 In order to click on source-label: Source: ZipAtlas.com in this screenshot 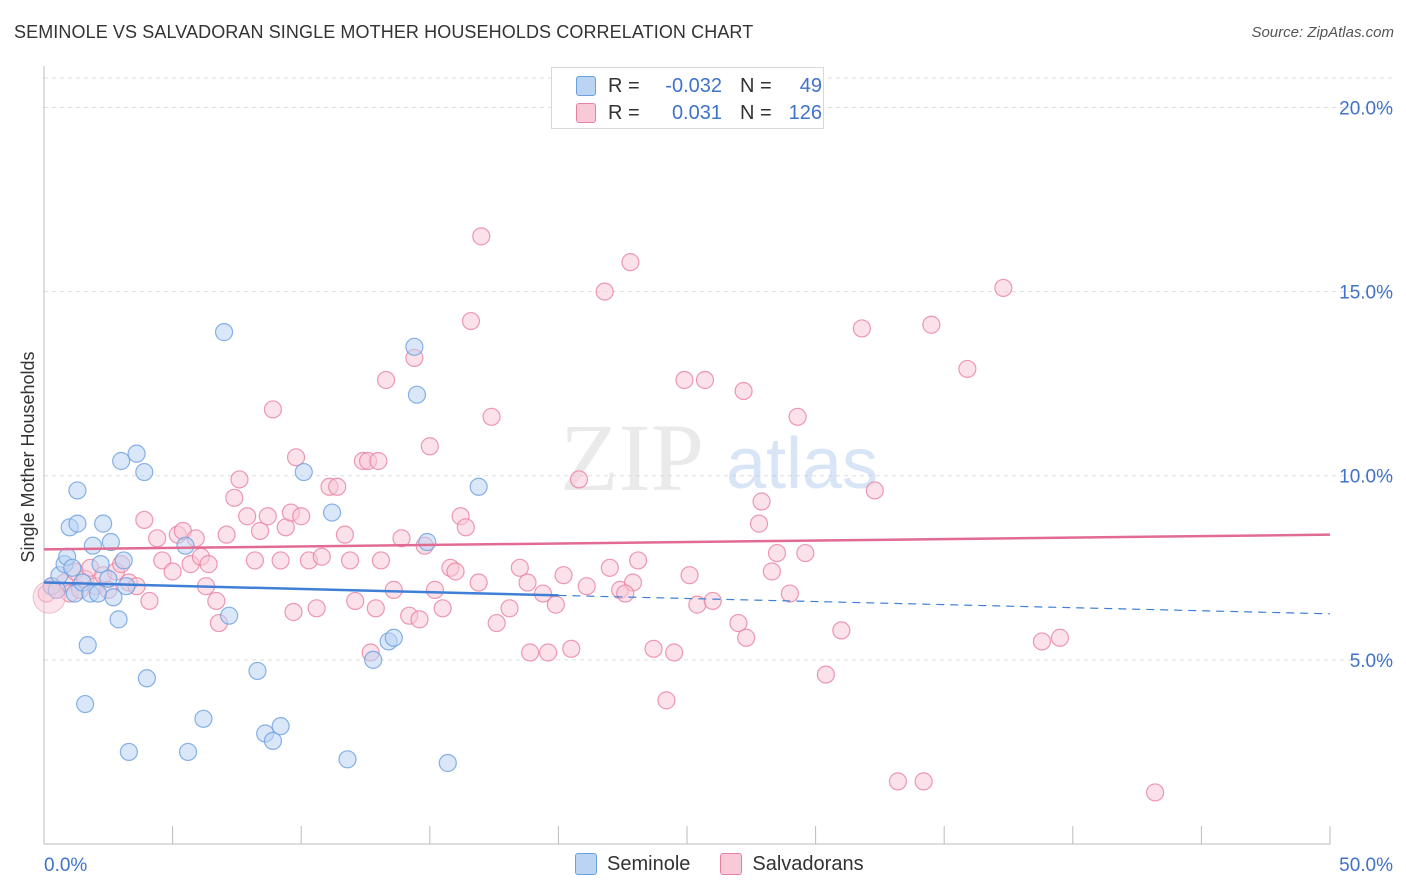, I will do `click(1322, 32)`.